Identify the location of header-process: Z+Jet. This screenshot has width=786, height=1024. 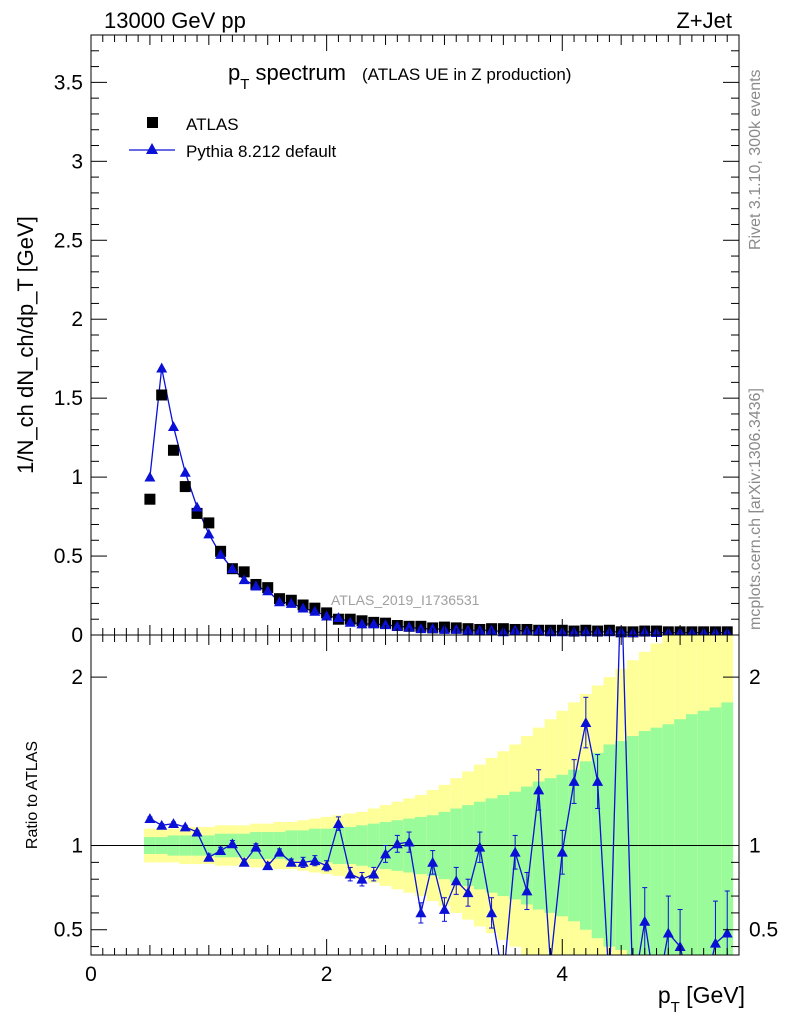
(704, 20).